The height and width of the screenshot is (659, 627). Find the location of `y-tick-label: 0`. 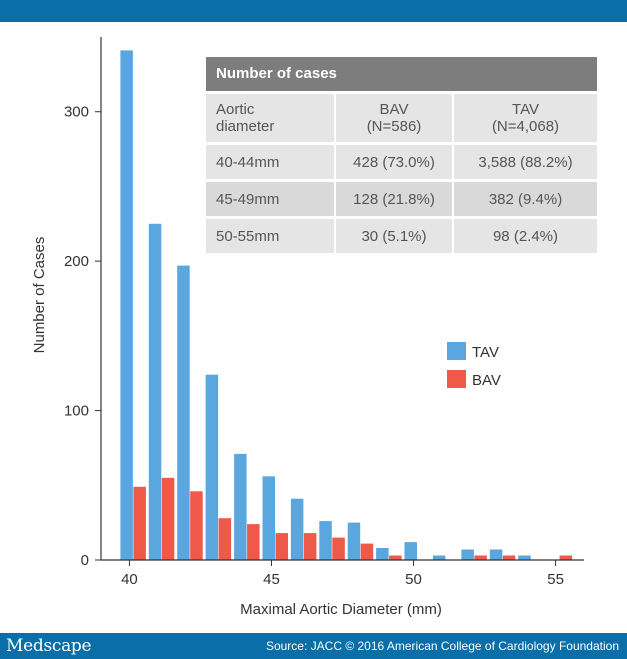

y-tick-label: 0 is located at coordinates (85, 560).